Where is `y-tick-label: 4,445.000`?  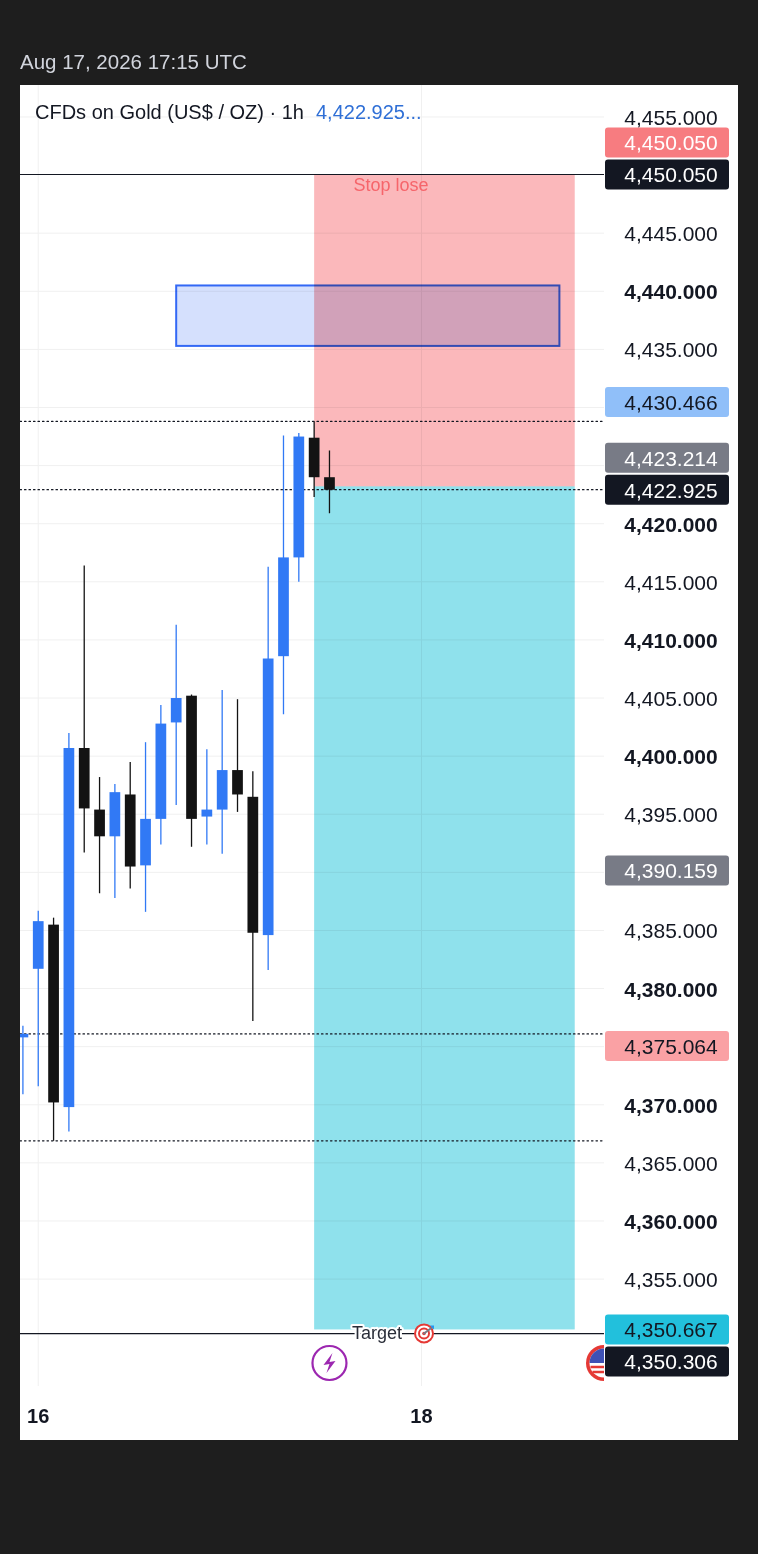
y-tick-label: 4,445.000 is located at coordinates (671, 233).